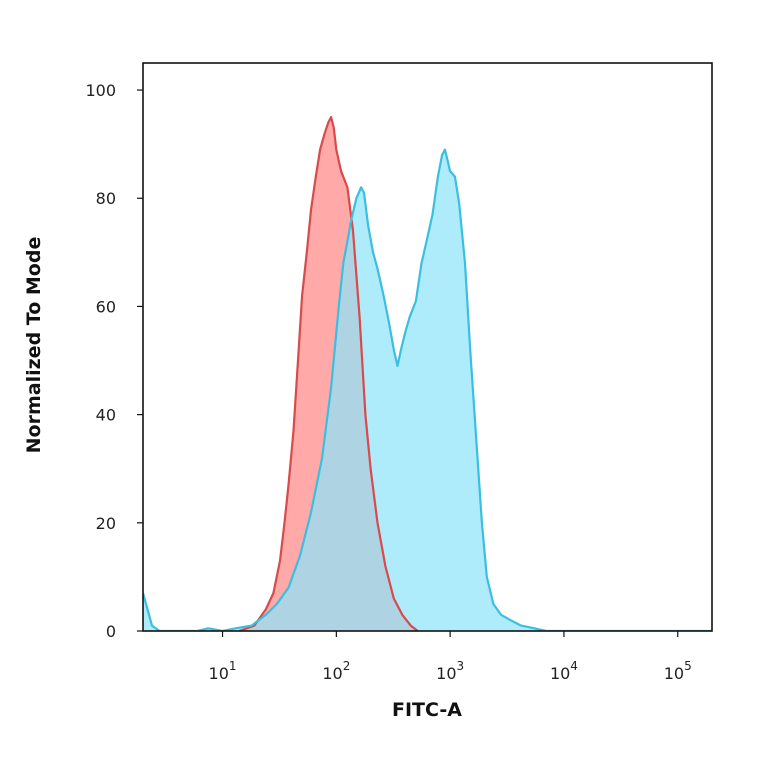  Describe the element at coordinates (461, 666) in the screenshot. I see `x-tick-exponent: 3` at that location.